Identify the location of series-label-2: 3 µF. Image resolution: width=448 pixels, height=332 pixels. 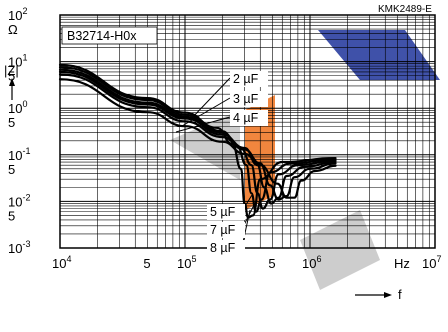
(246, 99).